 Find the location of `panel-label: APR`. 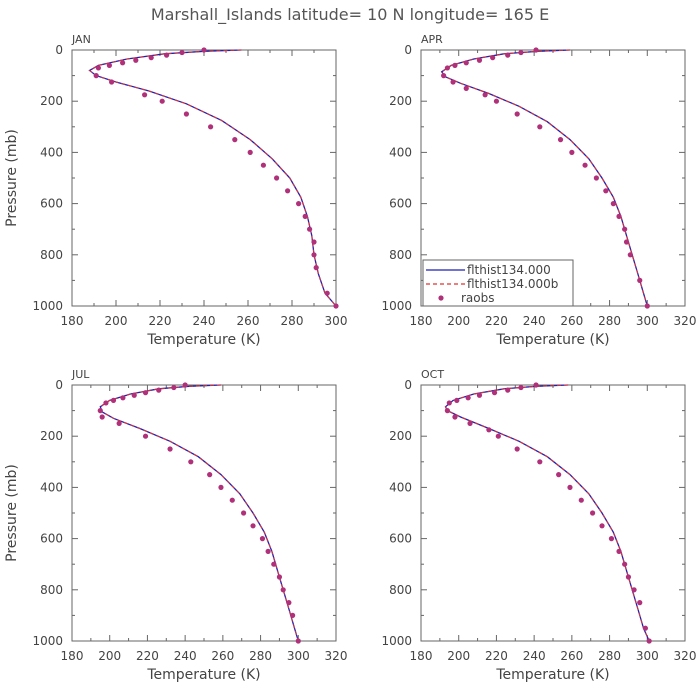

panel-label: APR is located at coordinates (432, 39).